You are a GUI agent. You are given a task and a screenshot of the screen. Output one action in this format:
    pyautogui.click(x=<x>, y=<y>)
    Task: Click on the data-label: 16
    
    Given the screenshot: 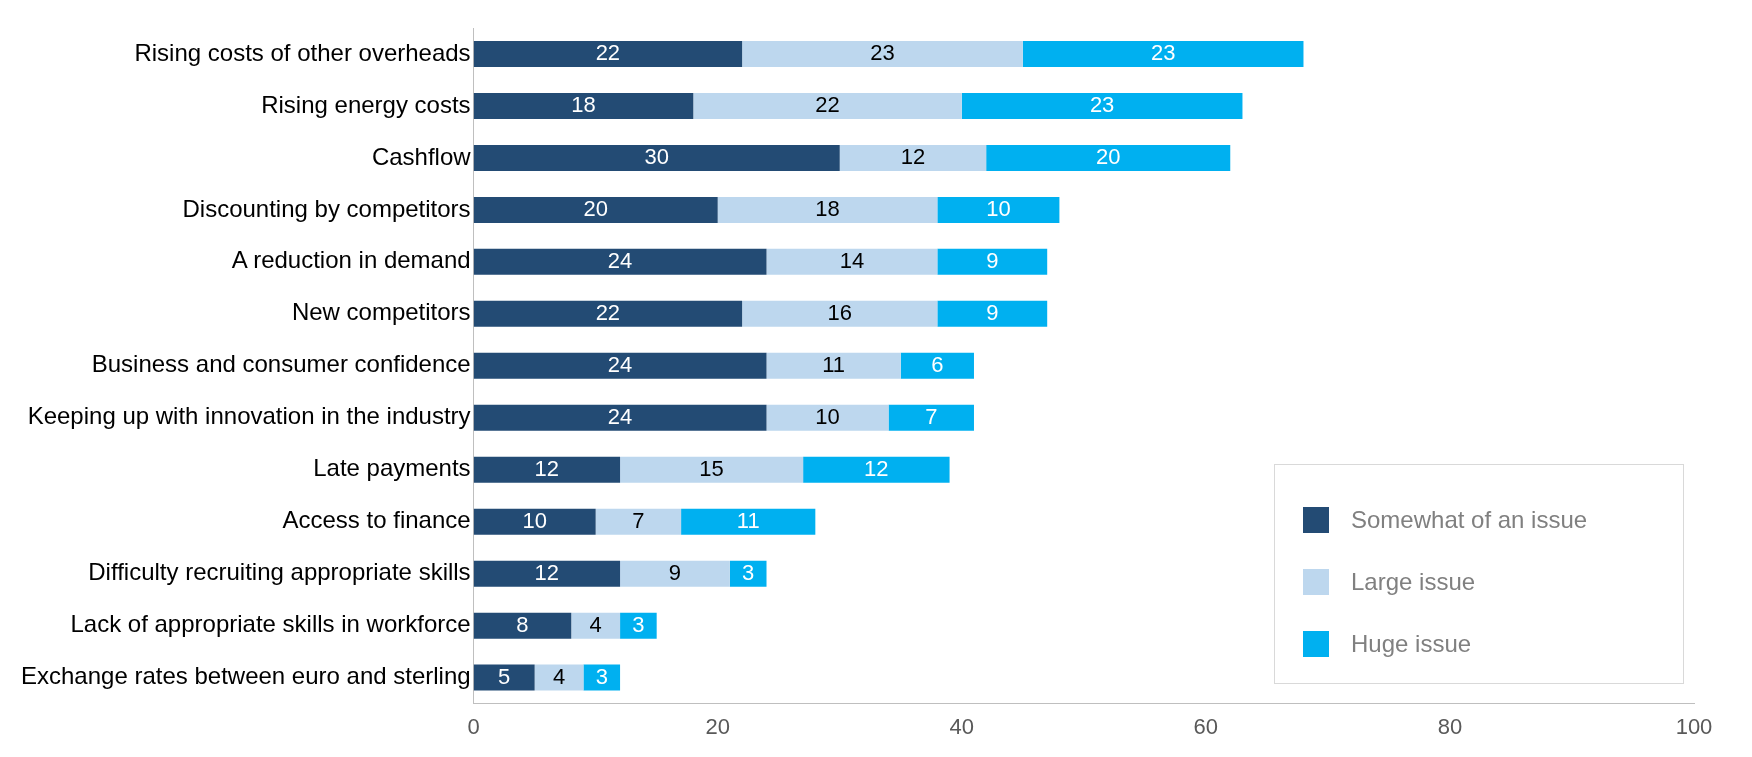 What is the action you would take?
    pyautogui.click(x=839, y=312)
    